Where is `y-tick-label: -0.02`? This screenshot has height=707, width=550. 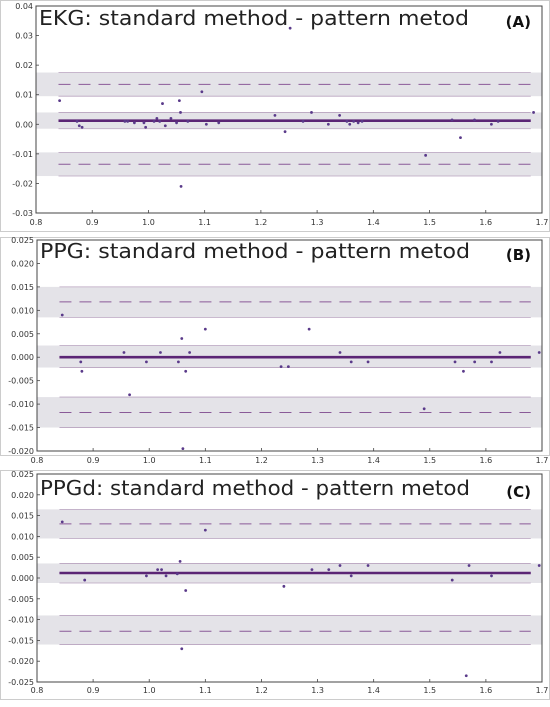
y-tick-label: -0.02 is located at coordinates (22, 183).